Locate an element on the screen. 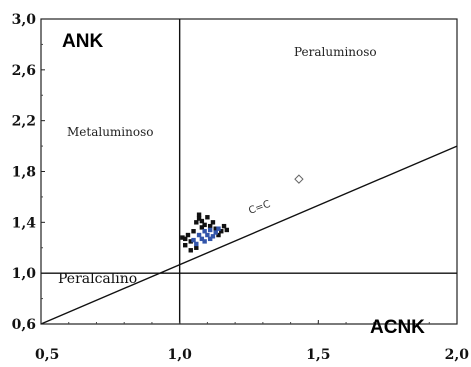  y-tick-label: 3,0 is located at coordinates (24, 20).